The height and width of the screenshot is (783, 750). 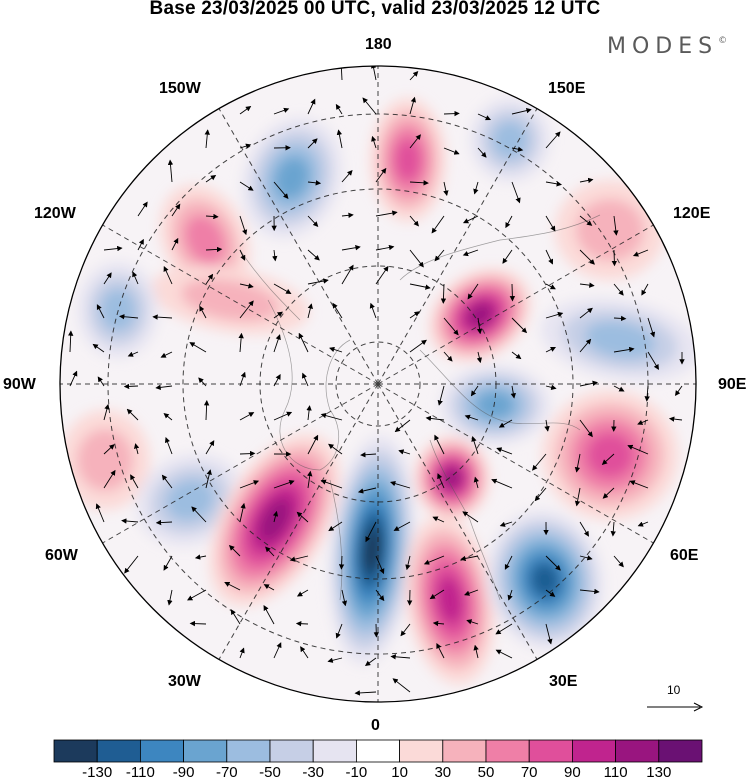 I want to click on colorbar-tick-label: 130, so click(x=659, y=772).